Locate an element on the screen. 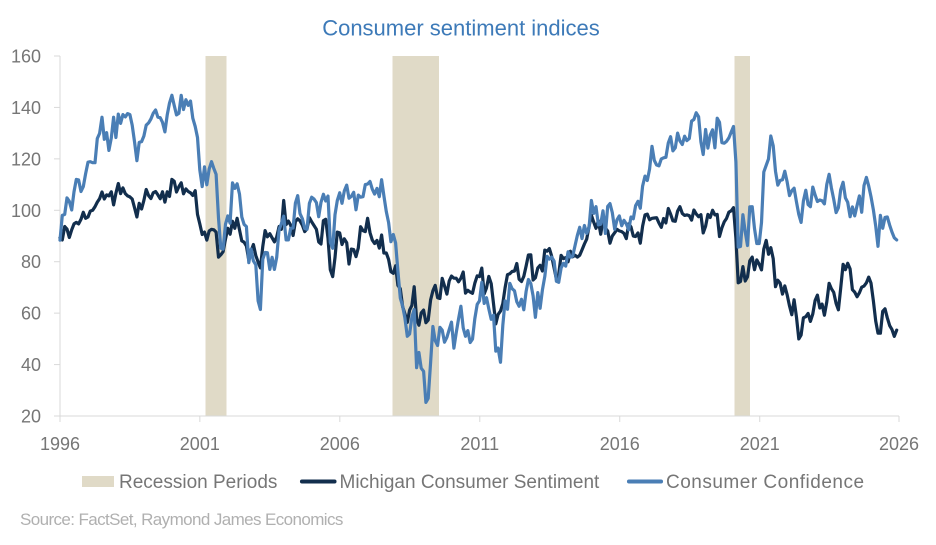  svg-text: 2006 is located at coordinates (340, 444).